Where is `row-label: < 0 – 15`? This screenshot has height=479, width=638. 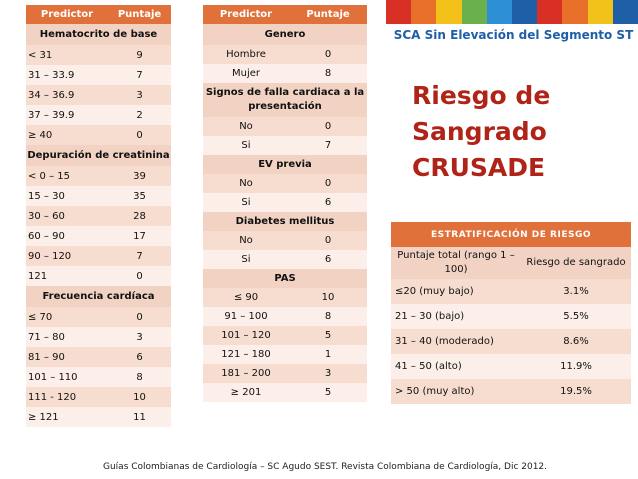
row-label: < 0 – 15 is located at coordinates (67, 176).